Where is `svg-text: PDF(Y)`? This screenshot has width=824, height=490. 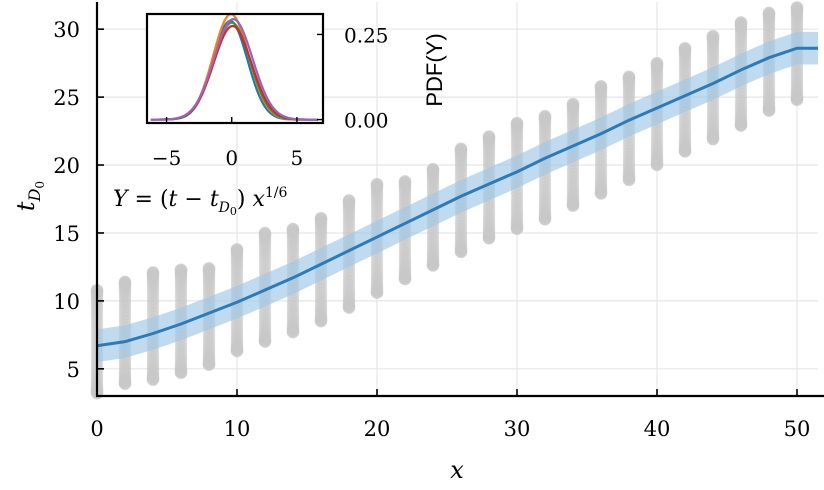 svg-text: PDF(Y) is located at coordinates (434, 69).